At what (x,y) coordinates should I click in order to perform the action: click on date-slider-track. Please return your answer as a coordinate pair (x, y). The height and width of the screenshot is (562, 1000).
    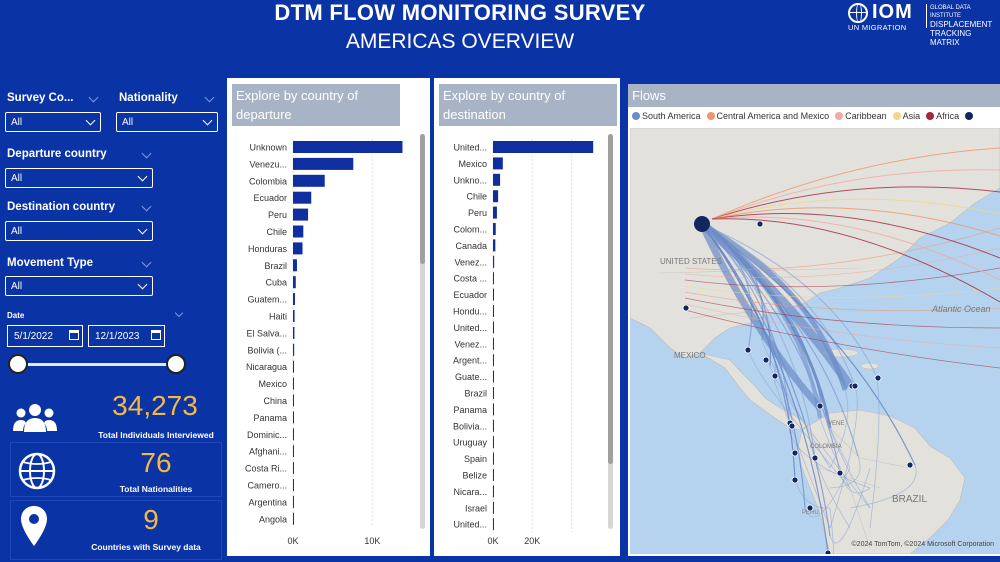
    Looking at the image, I should click on (97, 364).